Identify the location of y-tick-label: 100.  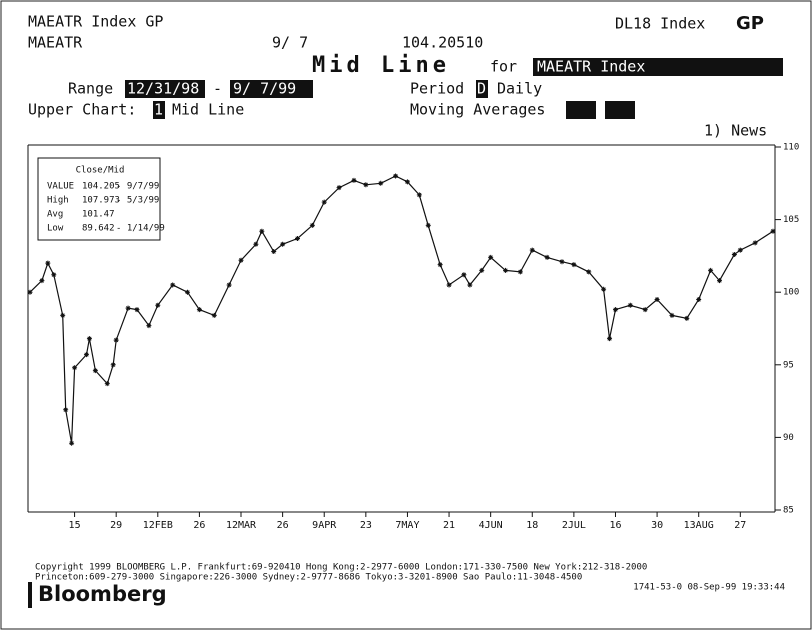
(791, 293).